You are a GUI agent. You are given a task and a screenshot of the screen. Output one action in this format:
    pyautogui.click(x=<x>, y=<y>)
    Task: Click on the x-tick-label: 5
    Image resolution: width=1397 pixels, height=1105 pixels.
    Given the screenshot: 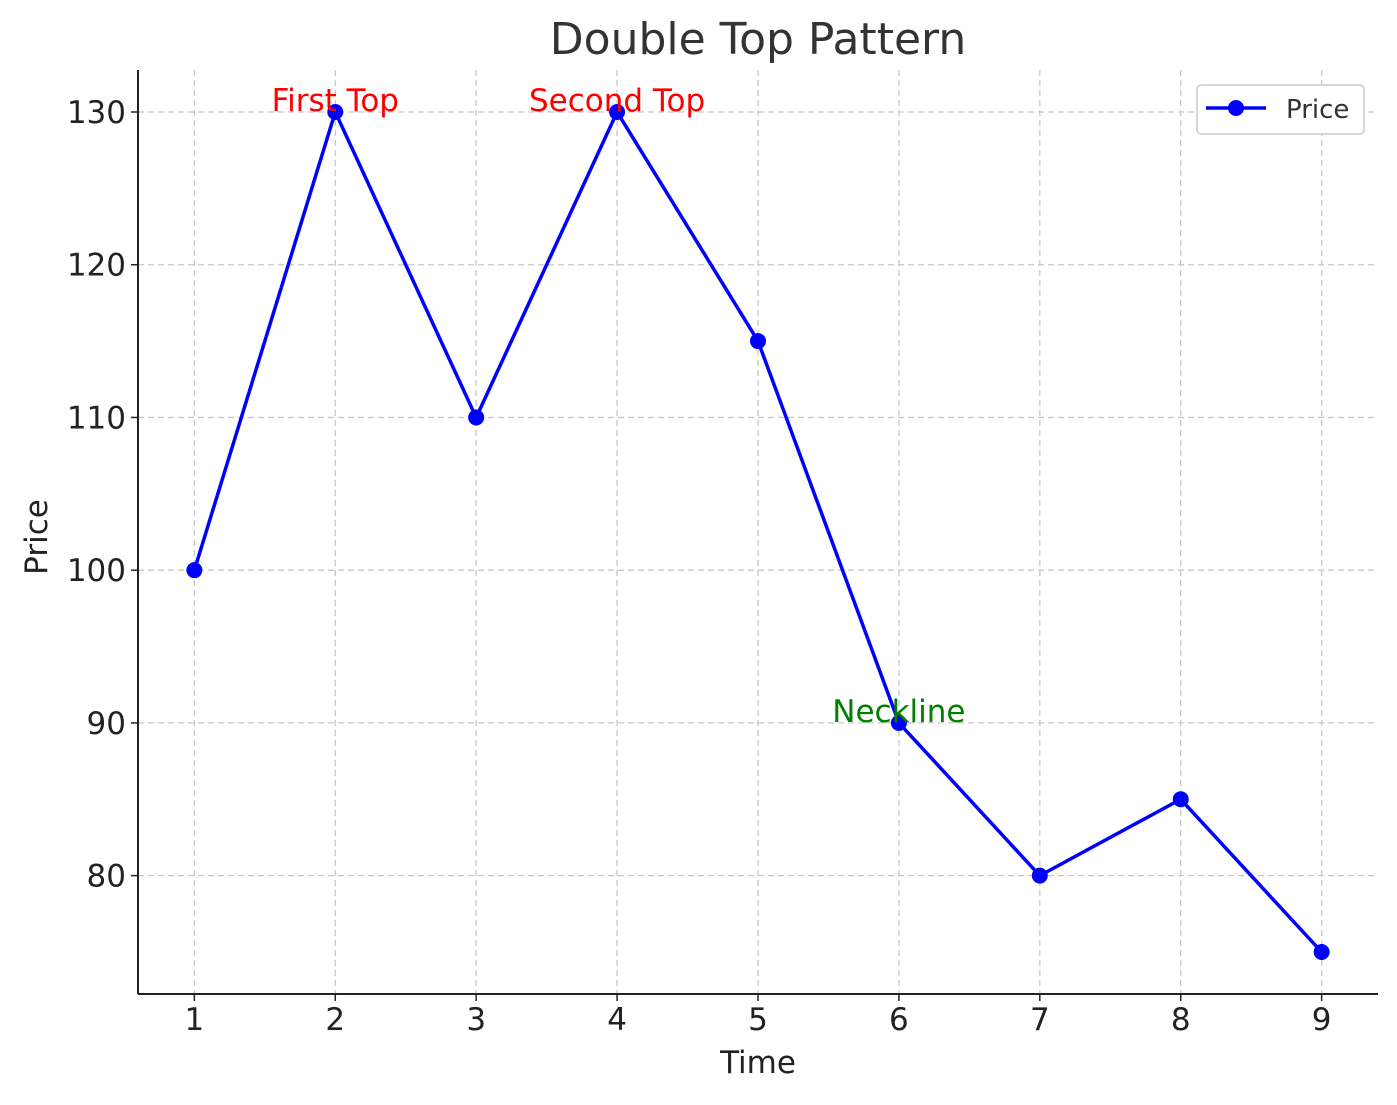 What is the action you would take?
    pyautogui.click(x=758, y=1020)
    